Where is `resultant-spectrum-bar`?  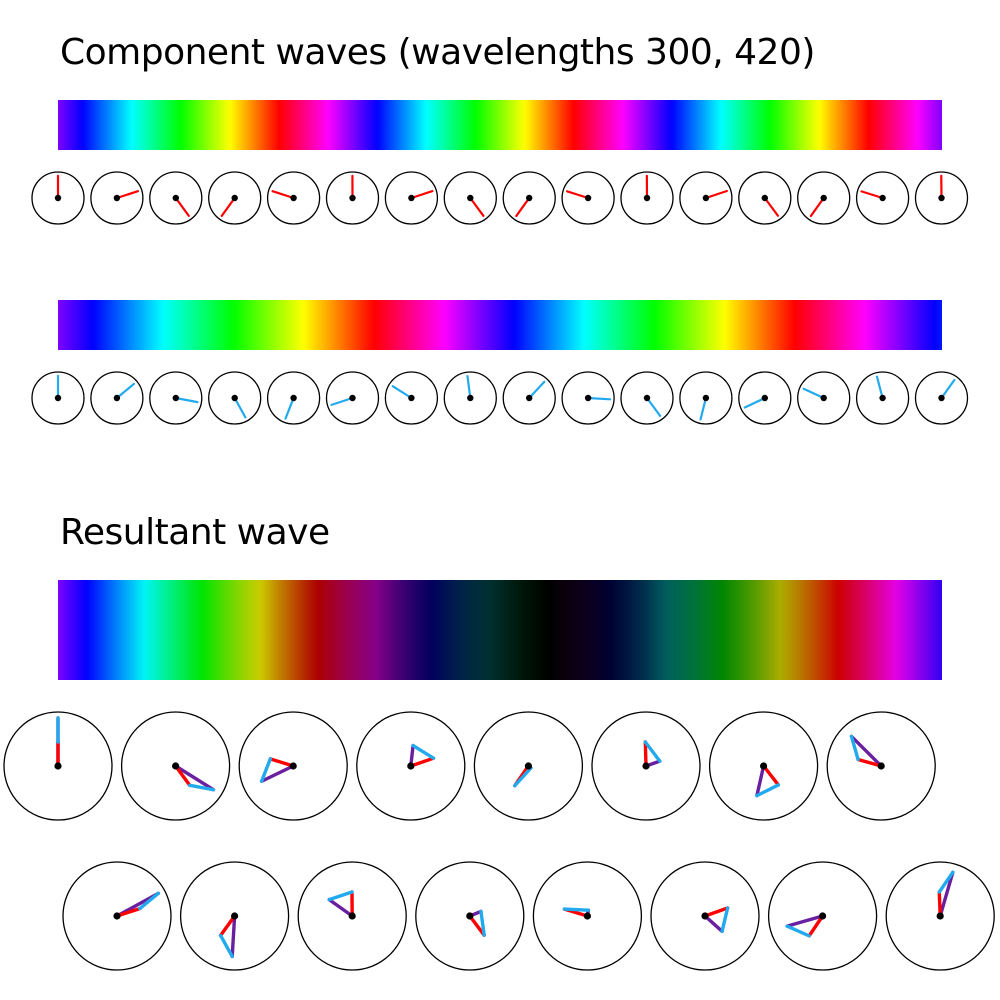
resultant-spectrum-bar is located at coordinates (500, 630).